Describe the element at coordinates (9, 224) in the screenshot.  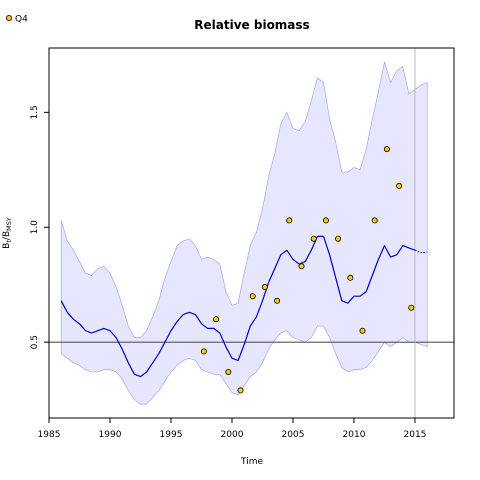
I see `y-label-sub2: MSY` at that location.